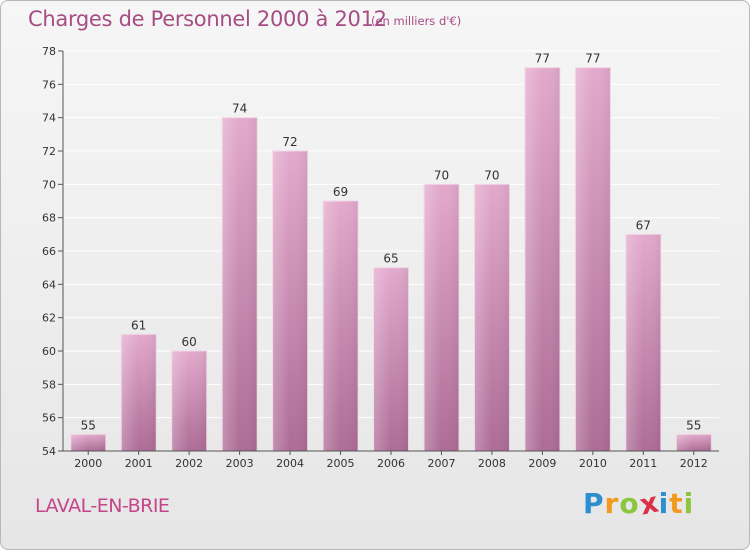 Image resolution: width=750 pixels, height=550 pixels. Describe the element at coordinates (139, 392) in the screenshot. I see `bar-shine-2001` at that location.